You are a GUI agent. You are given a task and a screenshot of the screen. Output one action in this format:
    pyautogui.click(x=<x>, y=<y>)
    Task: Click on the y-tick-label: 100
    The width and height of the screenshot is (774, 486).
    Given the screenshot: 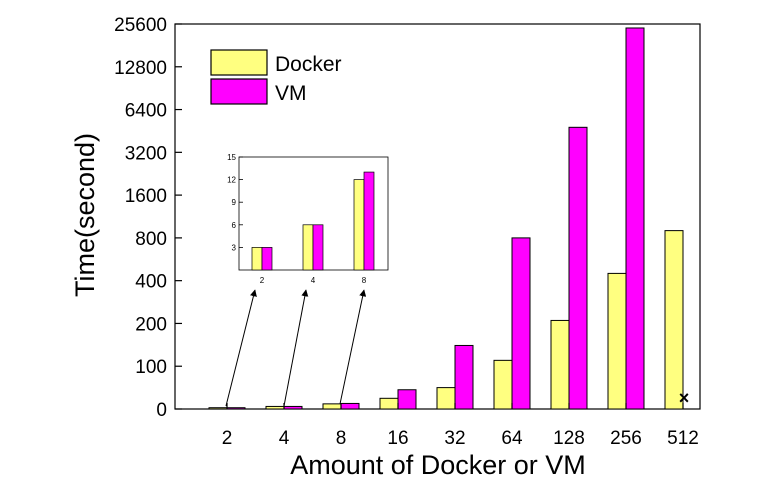 What is the action you would take?
    pyautogui.click(x=151, y=367)
    